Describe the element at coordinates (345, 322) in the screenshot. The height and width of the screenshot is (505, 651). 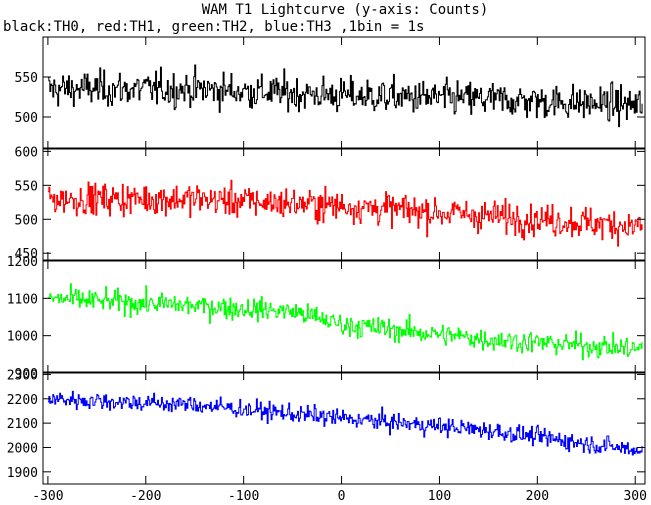
I see `series-th2-line` at that location.